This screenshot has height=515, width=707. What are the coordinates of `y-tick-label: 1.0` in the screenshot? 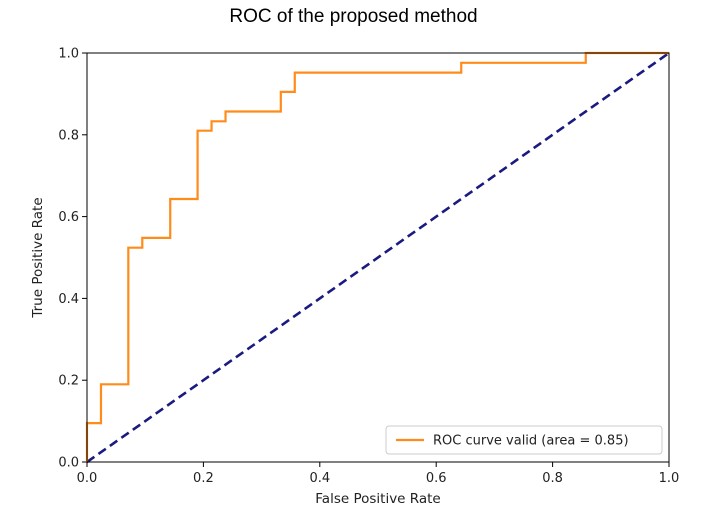 It's located at (68, 54).